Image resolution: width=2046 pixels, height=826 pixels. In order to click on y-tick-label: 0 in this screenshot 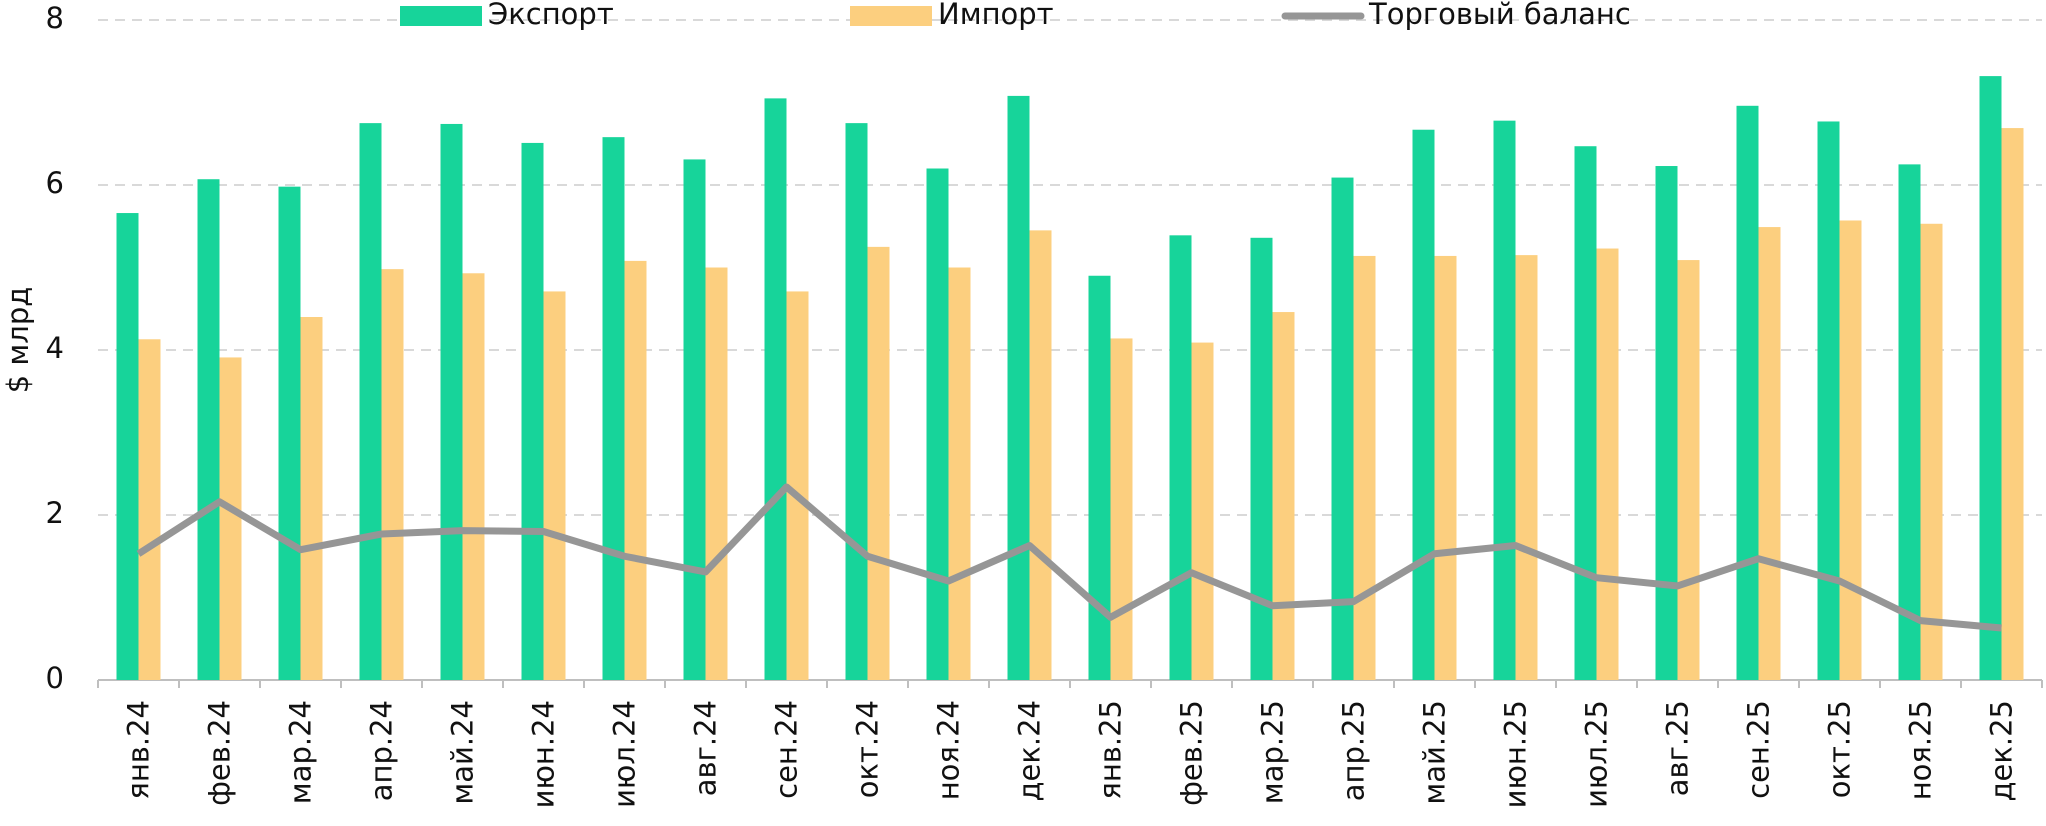, I will do `click(55, 678)`.